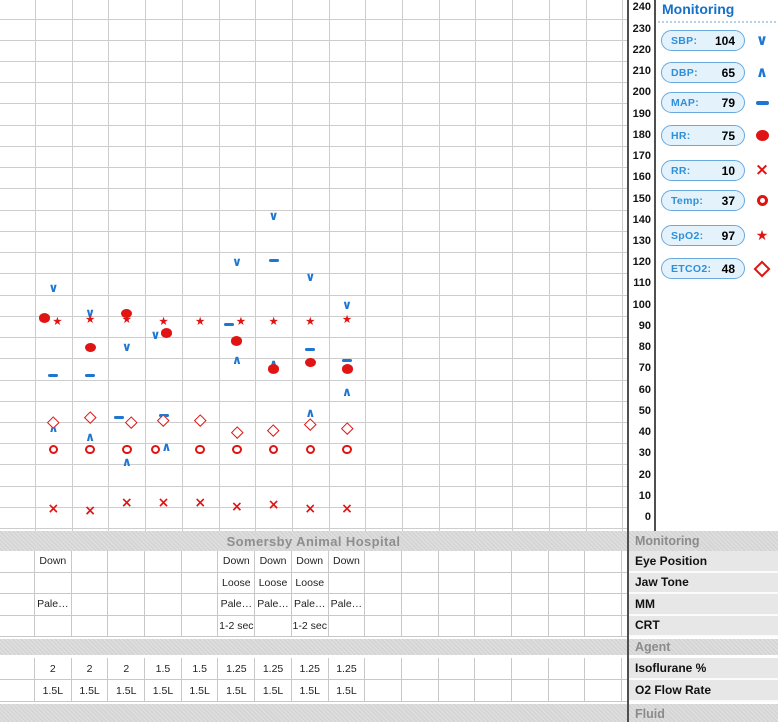 The image size is (778, 722). I want to click on vital-pill-SpO2: SpO2: 97, so click(703, 235).